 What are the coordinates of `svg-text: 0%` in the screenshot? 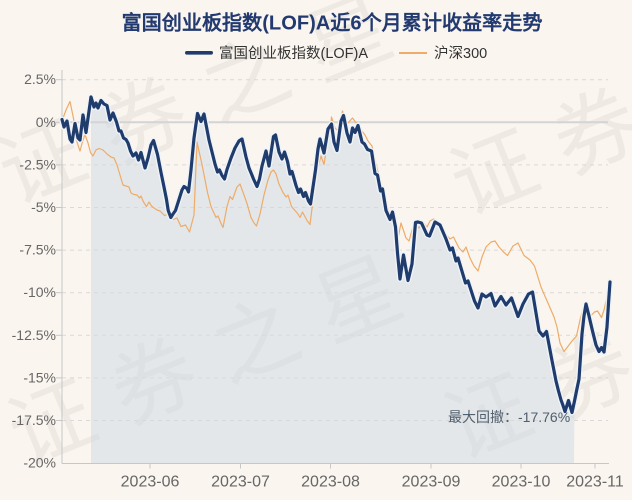 It's located at (46, 122).